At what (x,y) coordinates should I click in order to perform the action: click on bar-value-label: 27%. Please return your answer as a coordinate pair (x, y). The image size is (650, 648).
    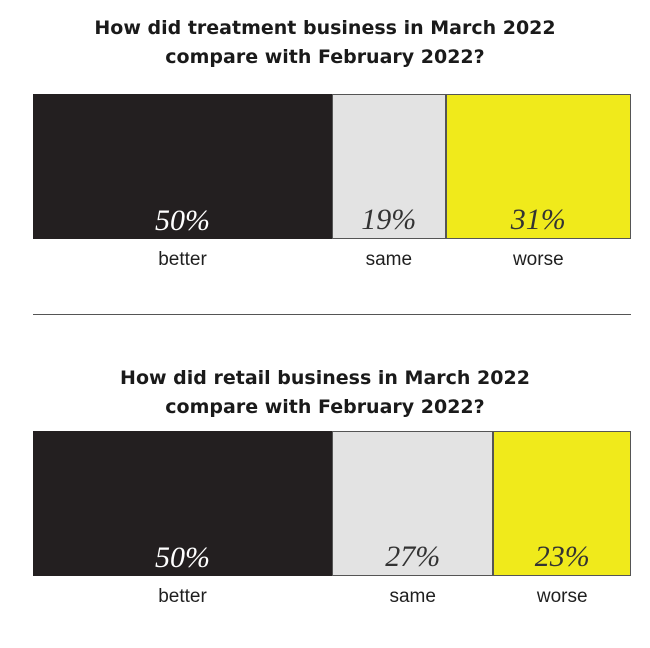
    Looking at the image, I should click on (413, 556).